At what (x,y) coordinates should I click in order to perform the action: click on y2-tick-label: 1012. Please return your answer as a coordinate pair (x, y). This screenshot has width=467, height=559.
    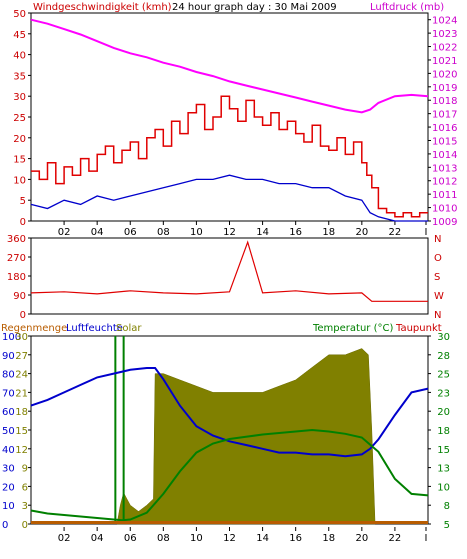
    Looking at the image, I should click on (444, 182).